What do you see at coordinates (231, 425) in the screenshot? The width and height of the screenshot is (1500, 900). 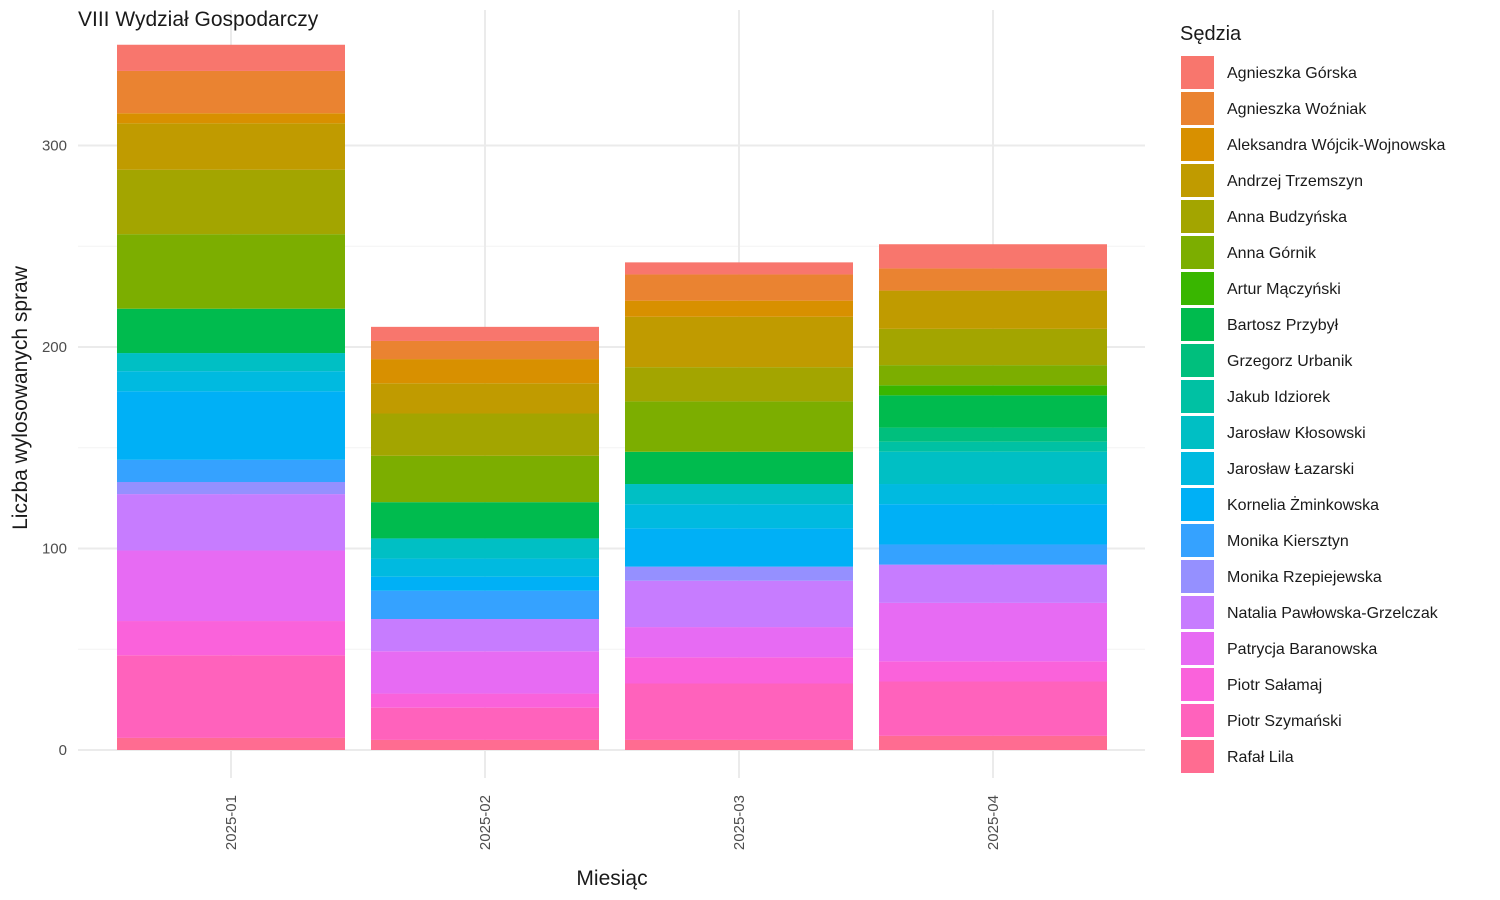 I see `bar-segment: Kornelia Żminkowska — 2025-01: 34` at bounding box center [231, 425].